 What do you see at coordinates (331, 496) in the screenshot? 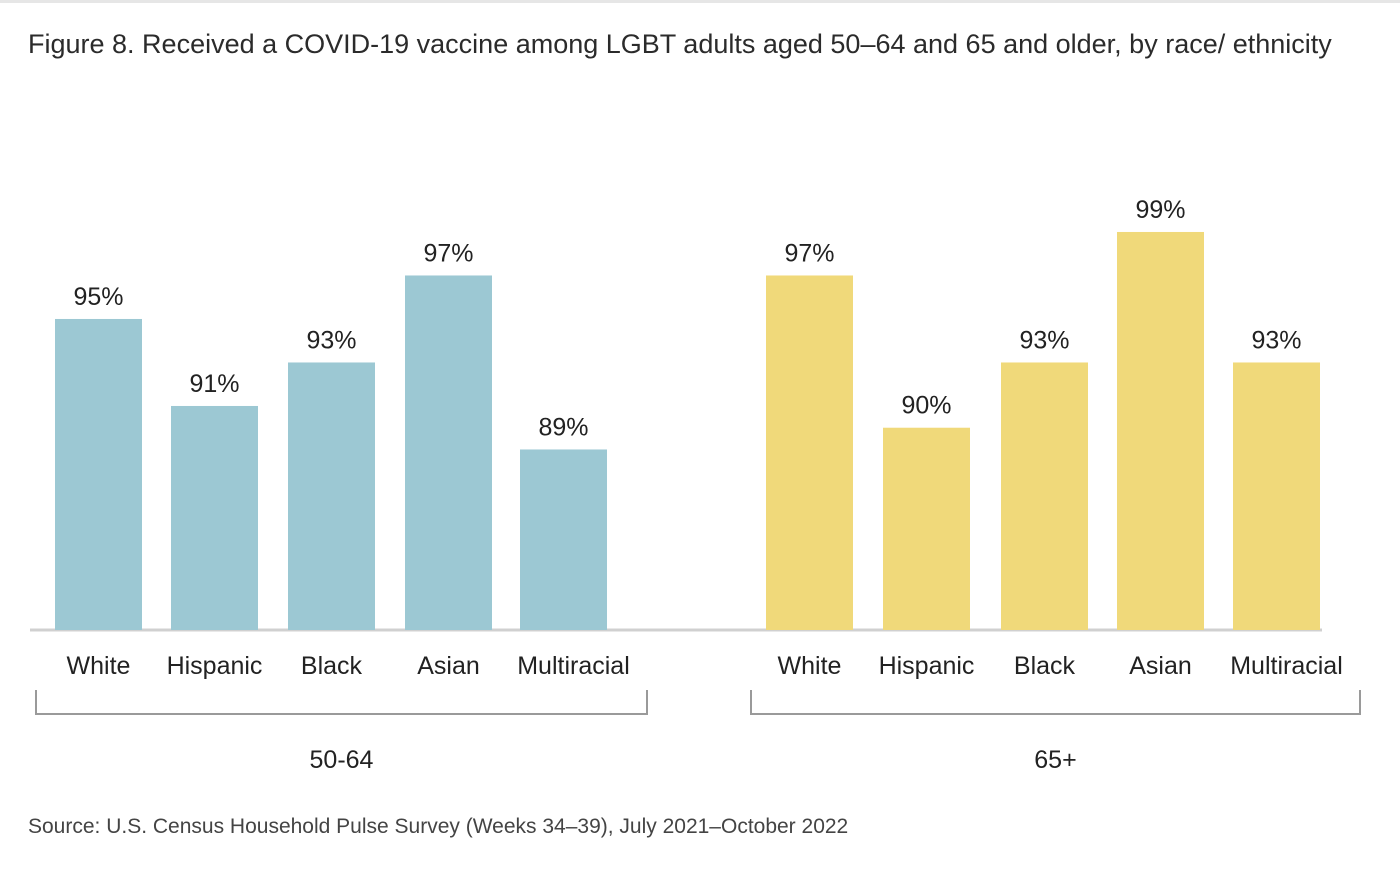
I see `bar-50-64-black` at bounding box center [331, 496].